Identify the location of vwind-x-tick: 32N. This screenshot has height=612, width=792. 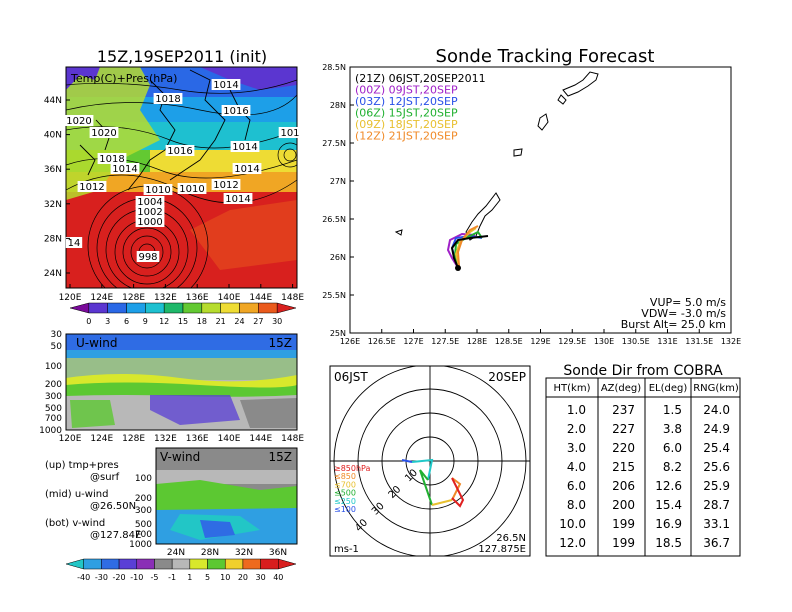
(244, 553).